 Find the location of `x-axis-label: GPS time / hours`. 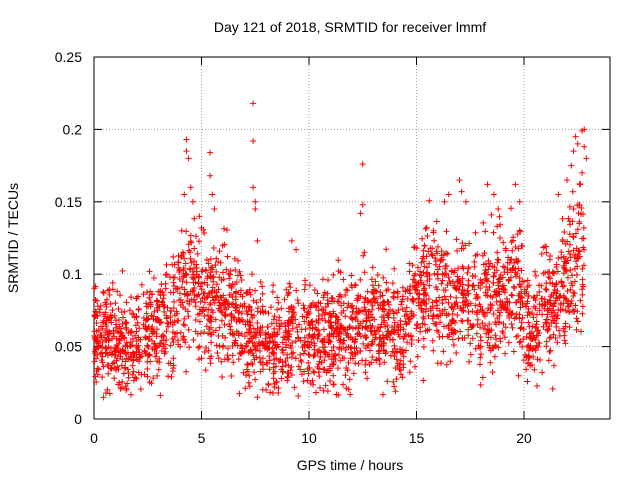

x-axis-label: GPS time / hours is located at coordinates (350, 465).